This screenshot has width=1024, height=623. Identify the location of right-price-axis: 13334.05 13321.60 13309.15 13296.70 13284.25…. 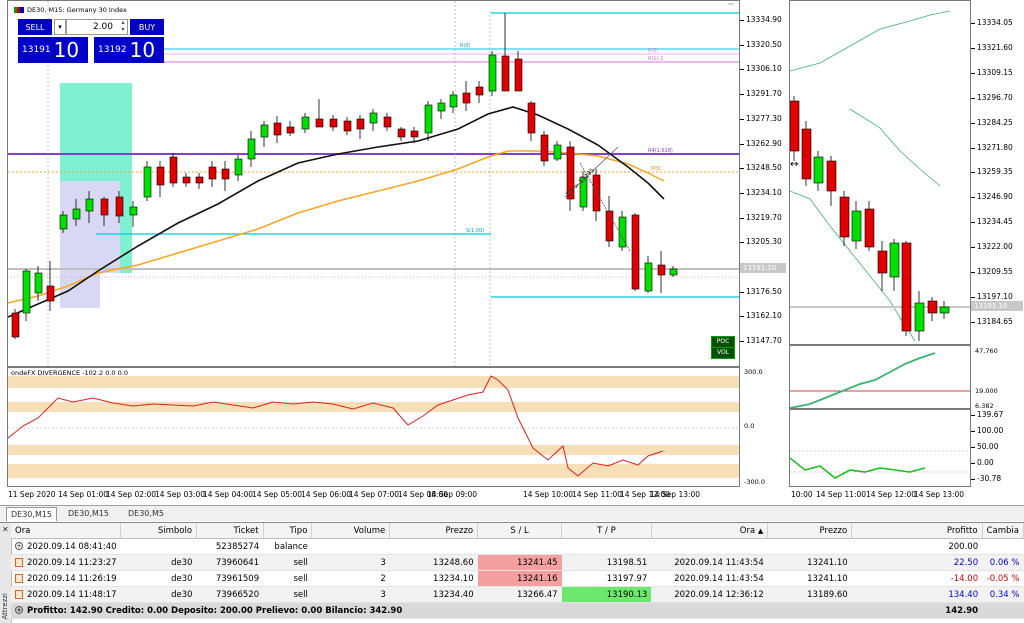
(997, 172).